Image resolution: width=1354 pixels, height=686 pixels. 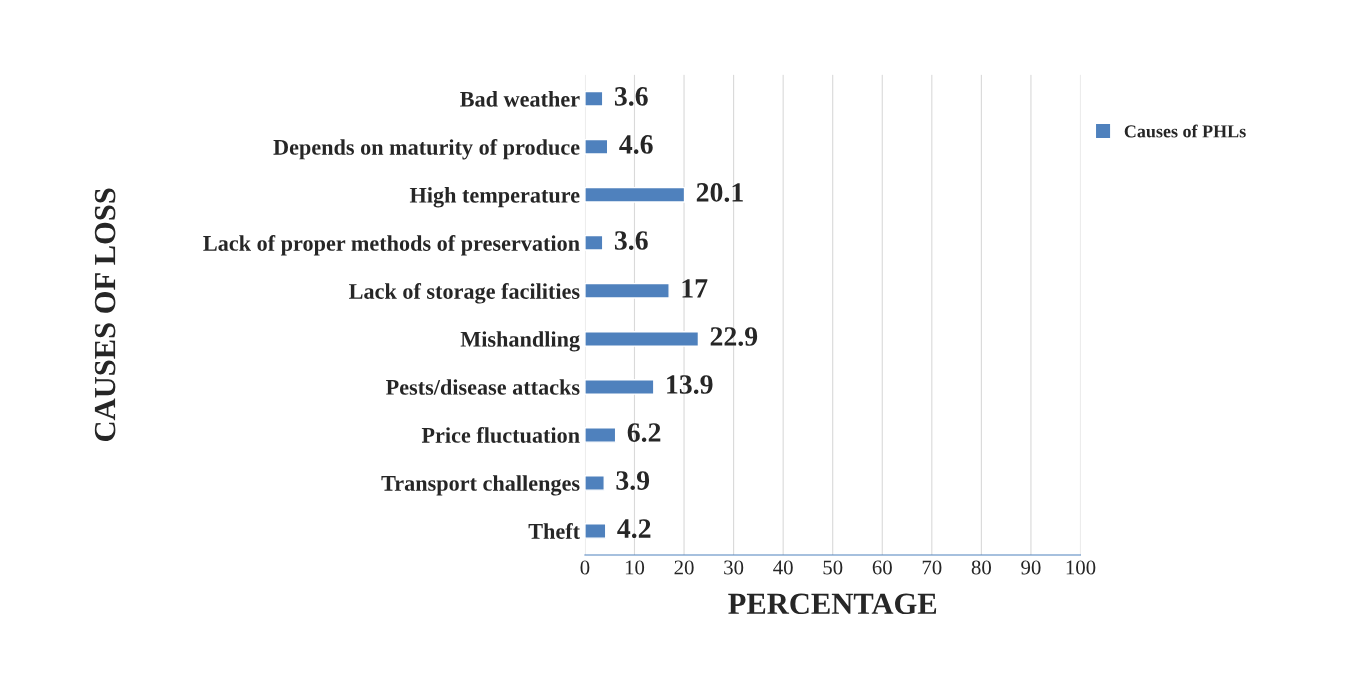 I want to click on y-tick-label: Transport challenges, so click(x=480, y=485).